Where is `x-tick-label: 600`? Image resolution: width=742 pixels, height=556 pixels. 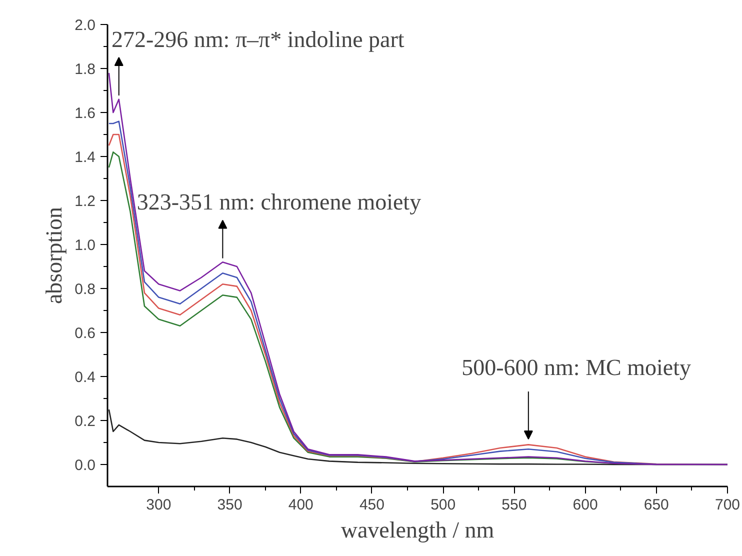 x-tick-label: 600 is located at coordinates (585, 505).